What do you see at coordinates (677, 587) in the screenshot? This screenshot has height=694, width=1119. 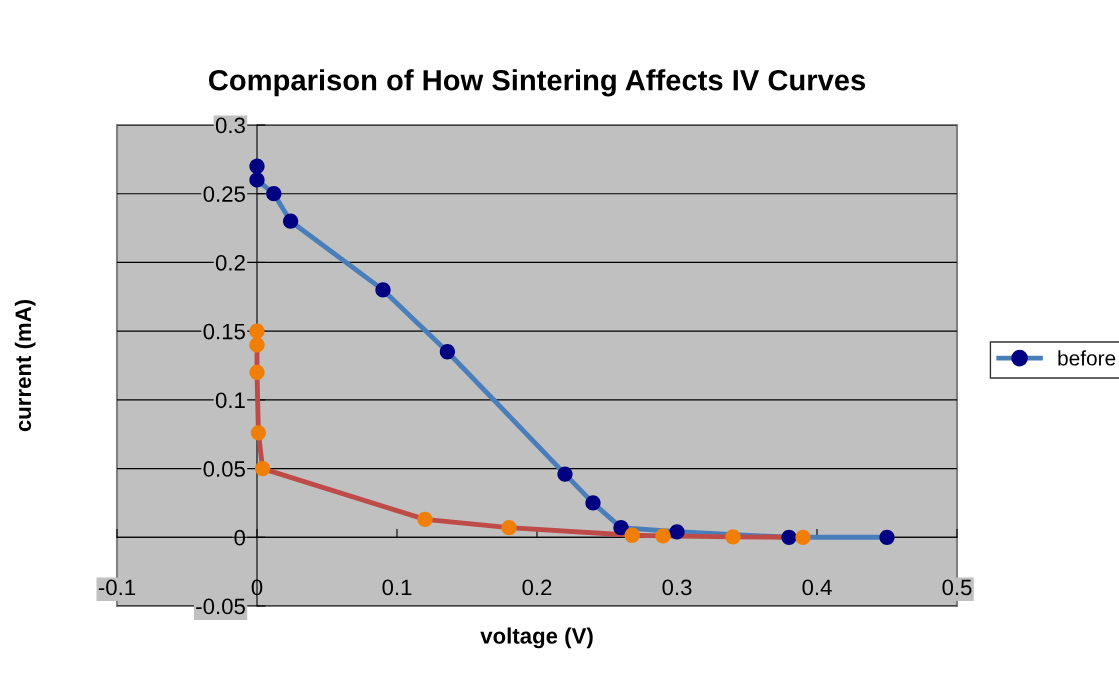 I see `x-tick-label: 0.3` at bounding box center [677, 587].